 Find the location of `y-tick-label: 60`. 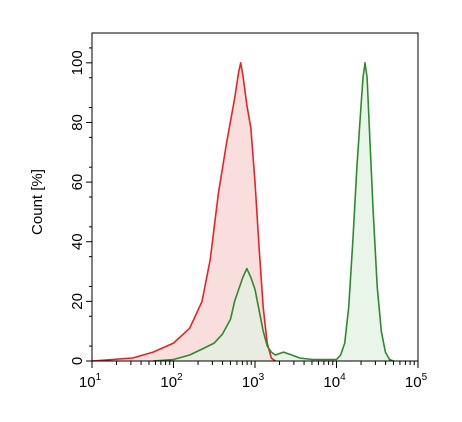

y-tick-label: 60 is located at coordinates (77, 182).